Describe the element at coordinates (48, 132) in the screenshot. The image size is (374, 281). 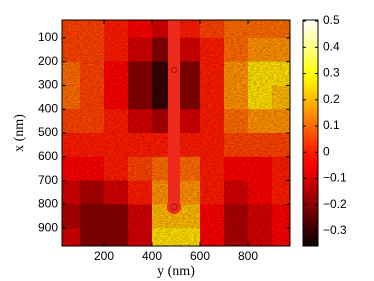
I see `y-tick-label: 500` at that location.